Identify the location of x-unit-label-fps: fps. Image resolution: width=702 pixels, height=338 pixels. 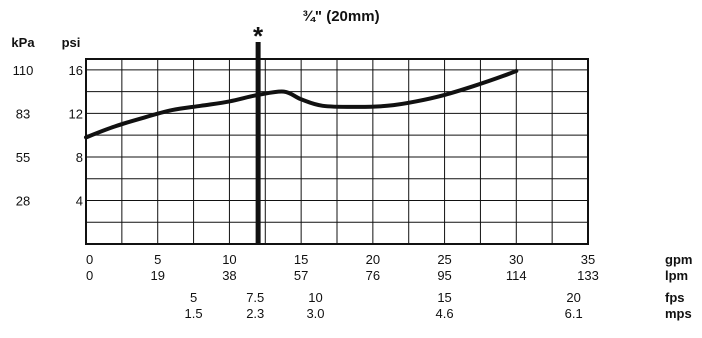
(675, 297).